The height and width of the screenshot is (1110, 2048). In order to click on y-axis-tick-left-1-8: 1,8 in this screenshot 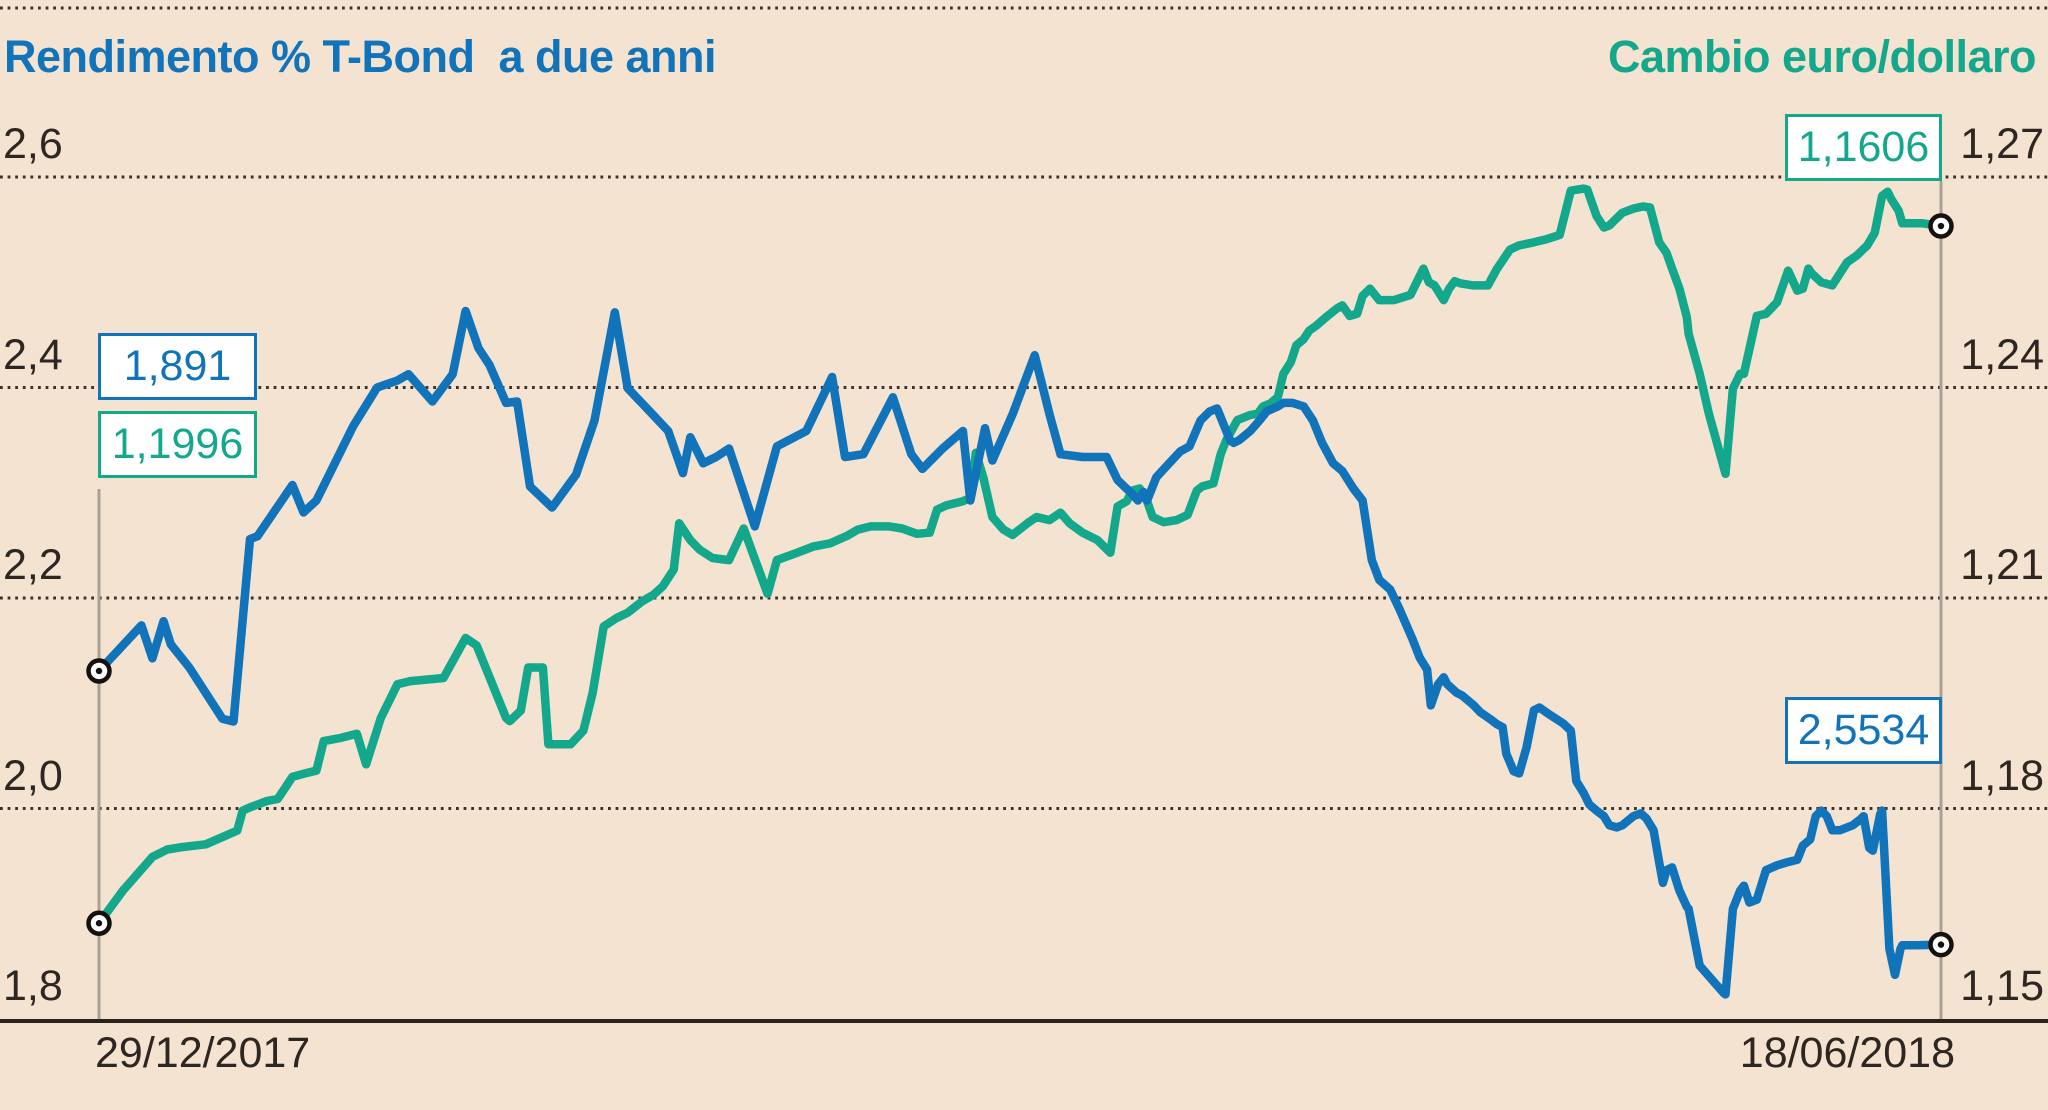, I will do `click(33, 986)`.